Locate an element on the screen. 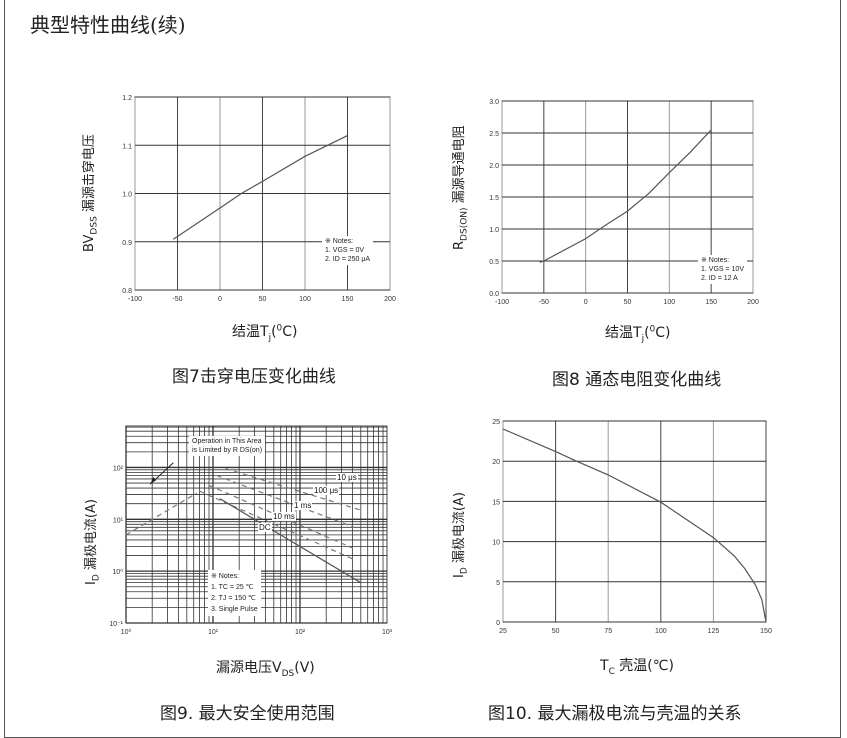 The height and width of the screenshot is (738, 847). series-label-10us: 10 μs is located at coordinates (347, 477).